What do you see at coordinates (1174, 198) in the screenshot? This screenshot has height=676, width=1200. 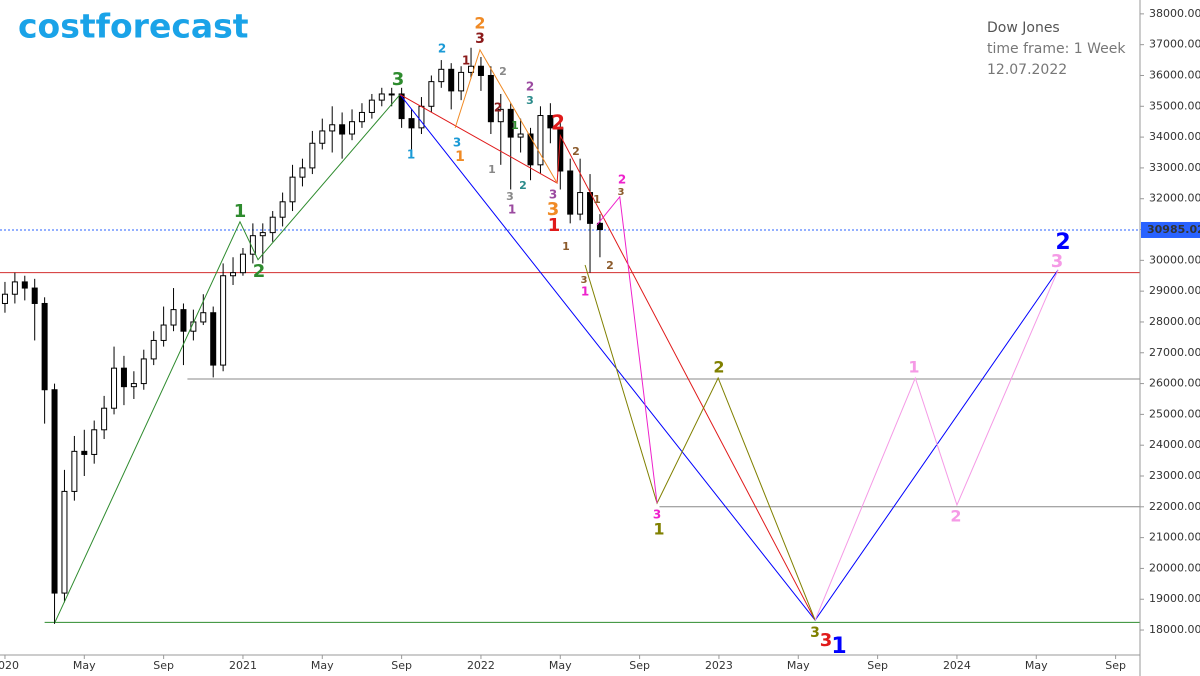 I see `y-tick-label: 32000.00` at bounding box center [1174, 198].